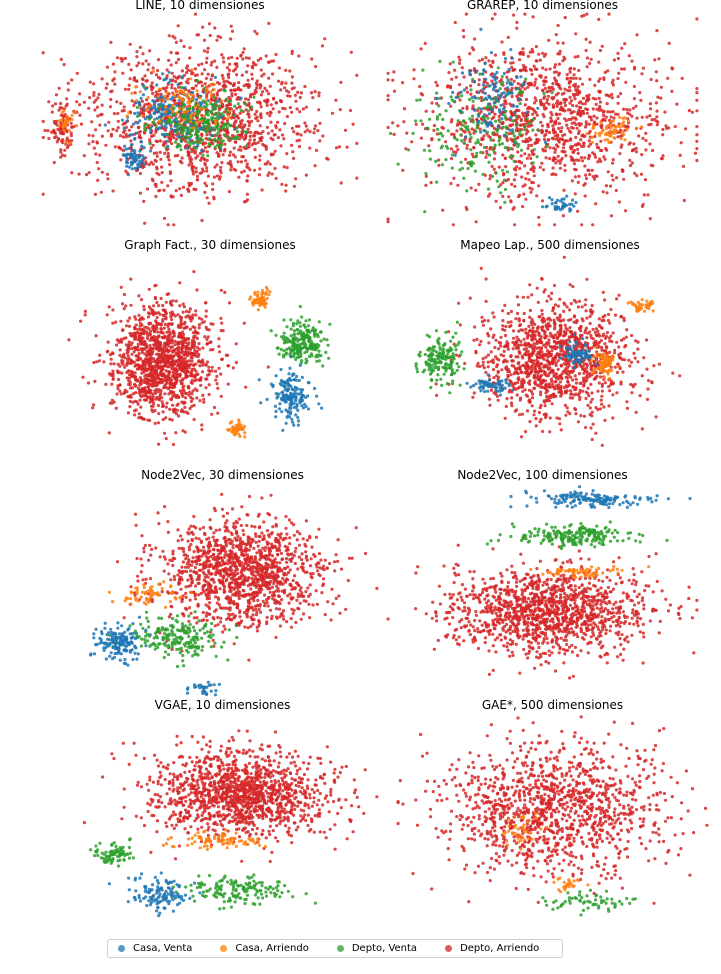 The width and height of the screenshot is (721, 974). What do you see at coordinates (542, 6) in the screenshot?
I see `panel-title: GRAREP, 10 dimensiones` at bounding box center [542, 6].